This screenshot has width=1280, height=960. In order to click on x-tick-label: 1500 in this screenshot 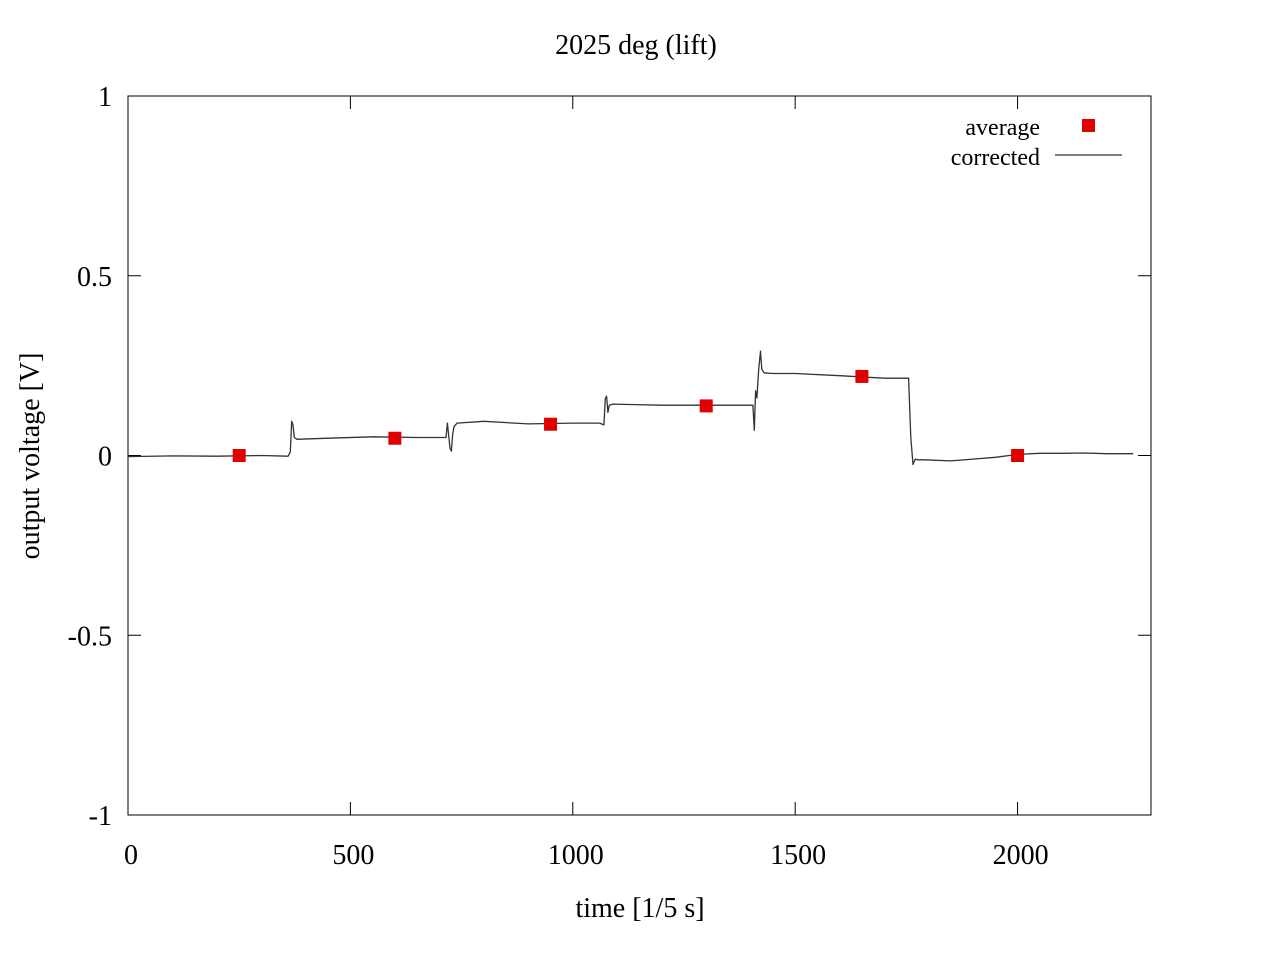, I will do `click(798, 855)`.